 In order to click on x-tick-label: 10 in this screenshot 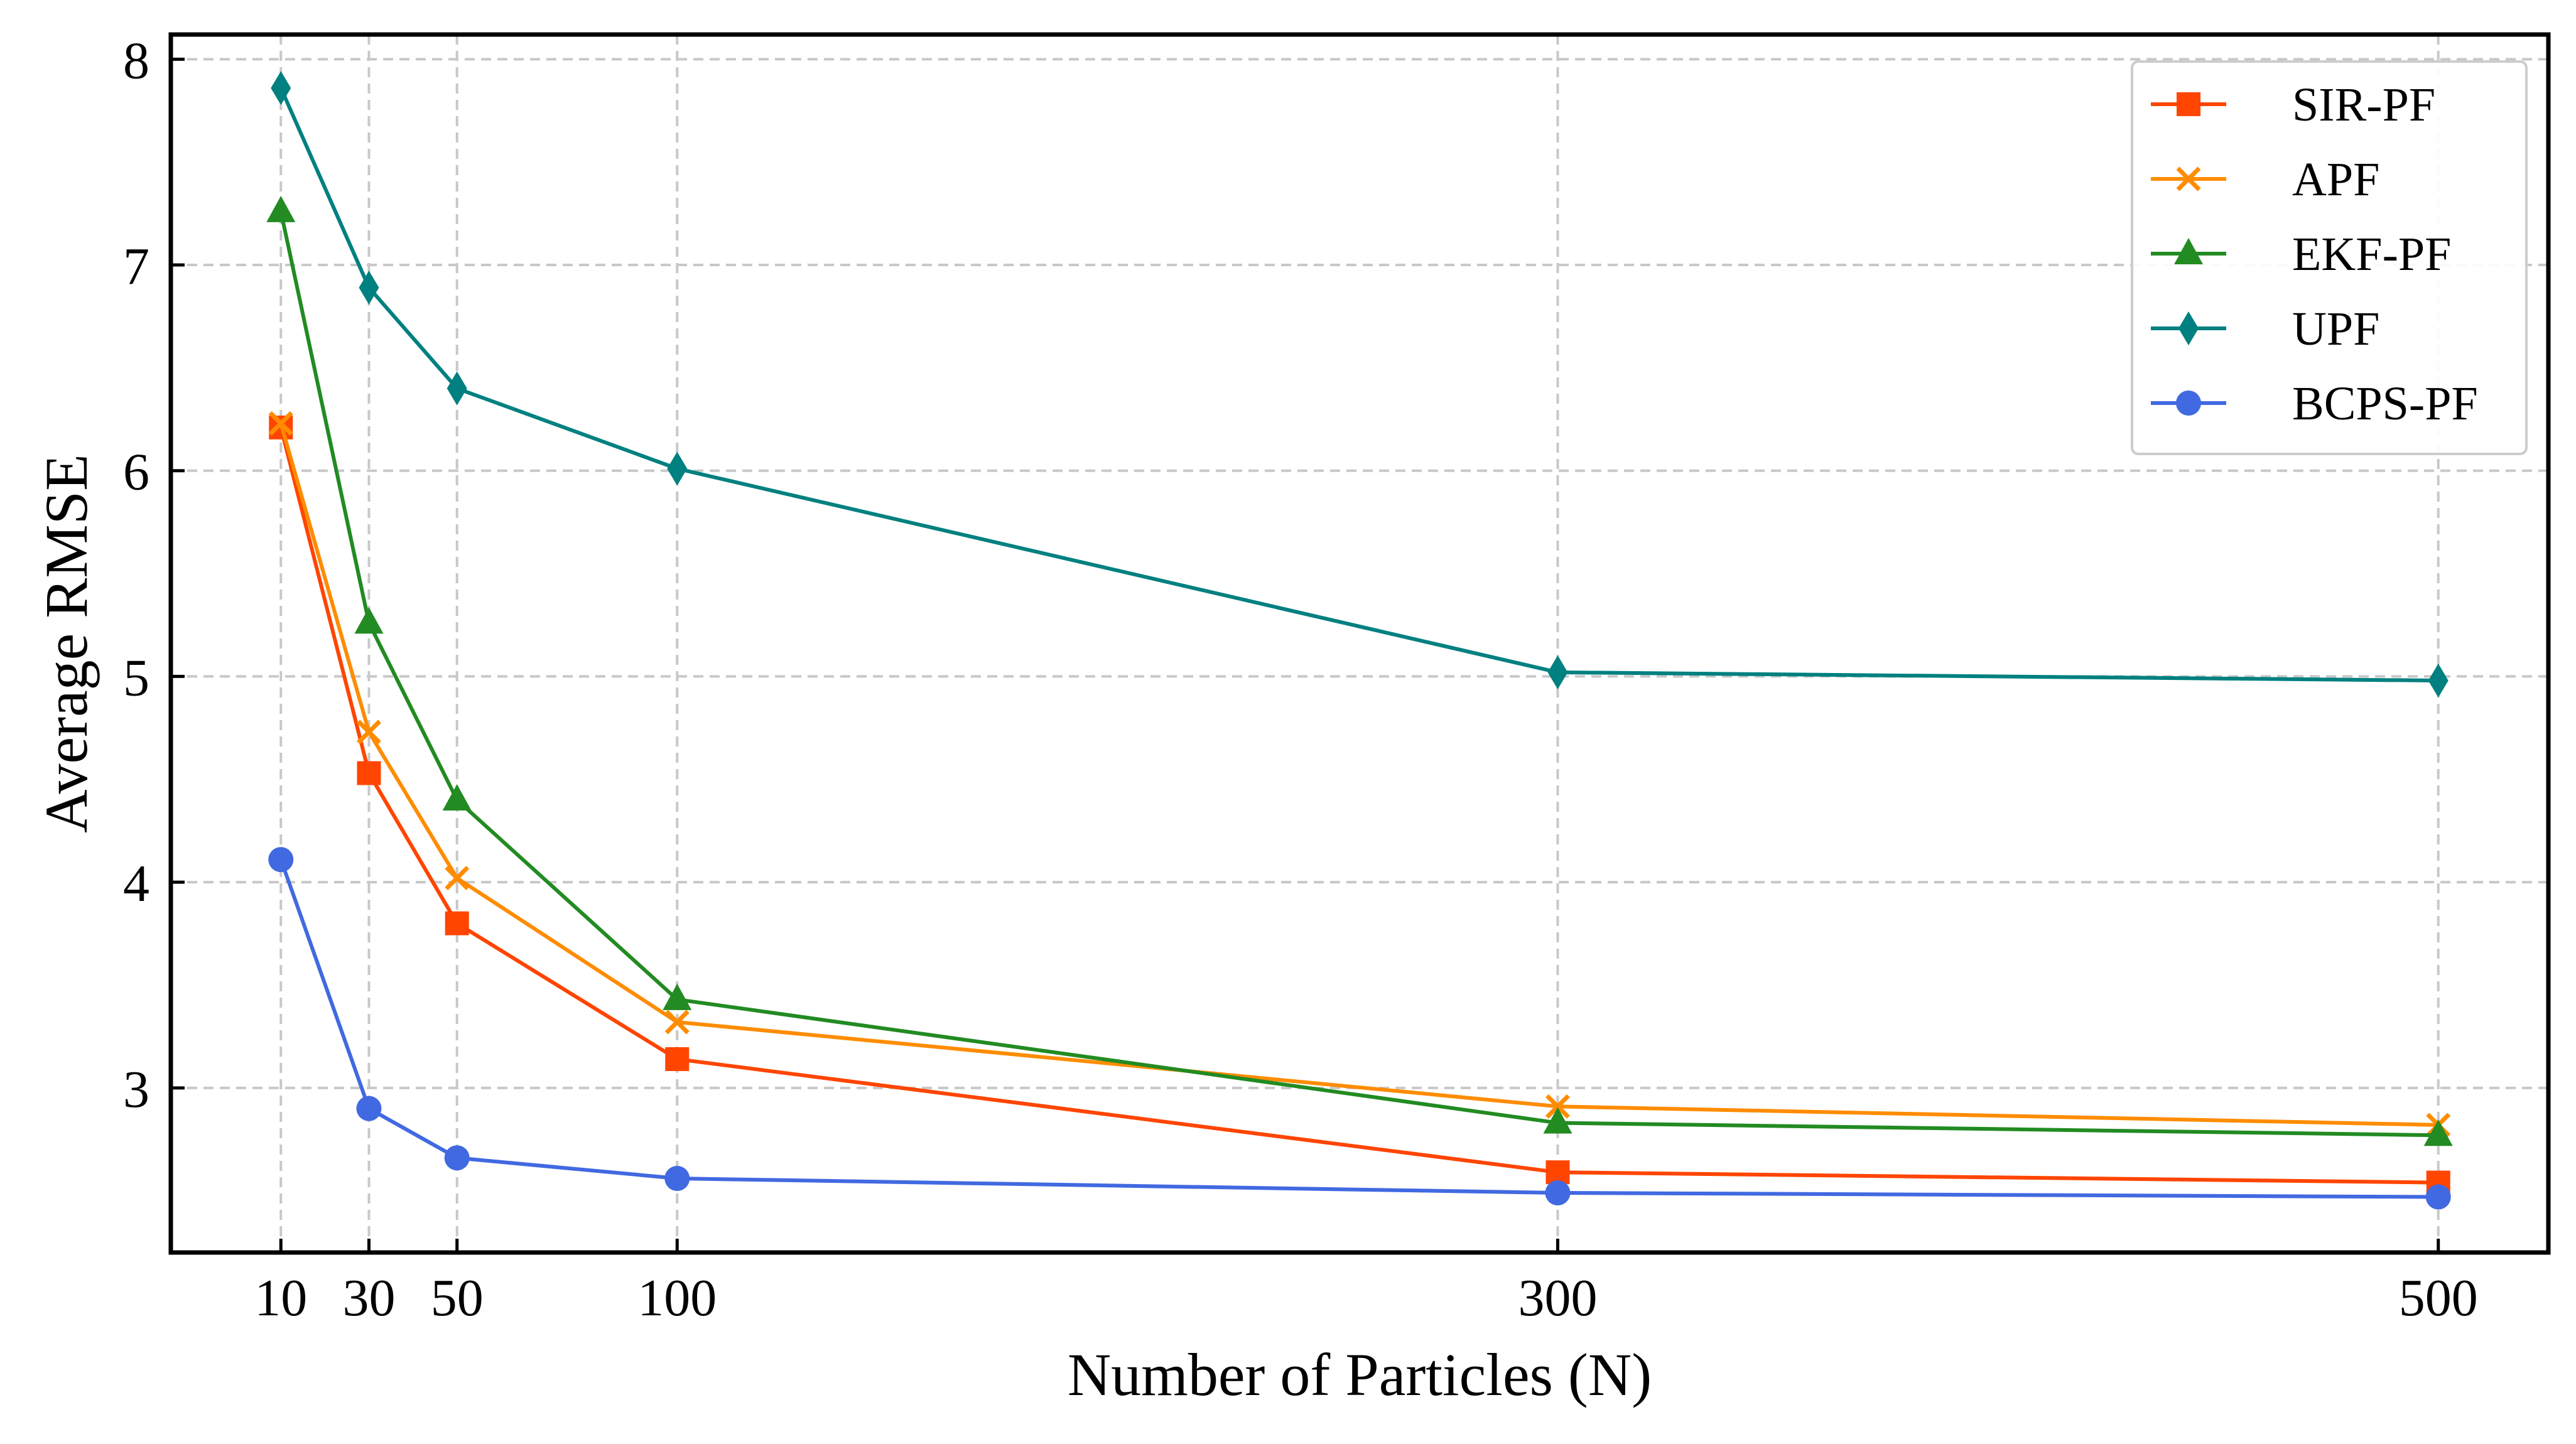, I will do `click(280, 1298)`.